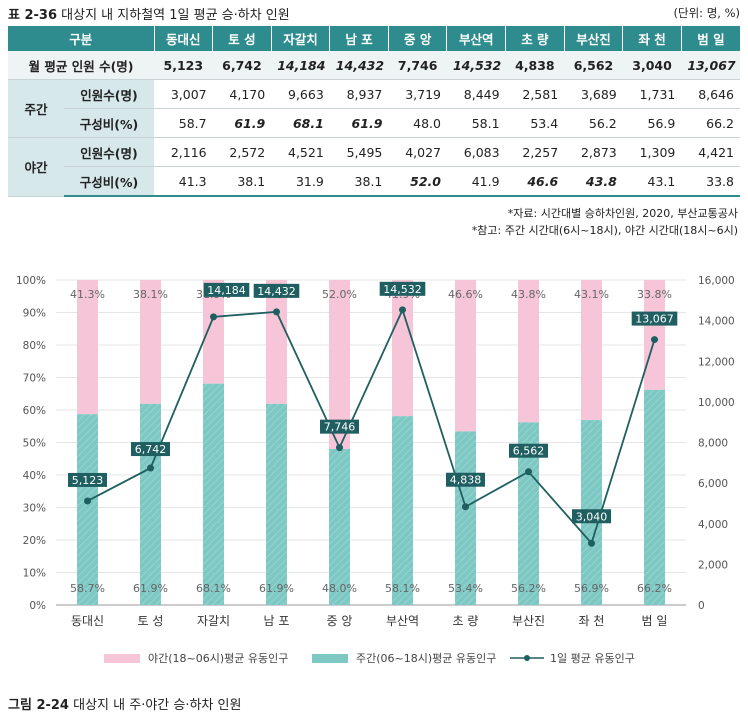 The width and height of the screenshot is (748, 723). I want to click on cell: 5,123, so click(183, 65).